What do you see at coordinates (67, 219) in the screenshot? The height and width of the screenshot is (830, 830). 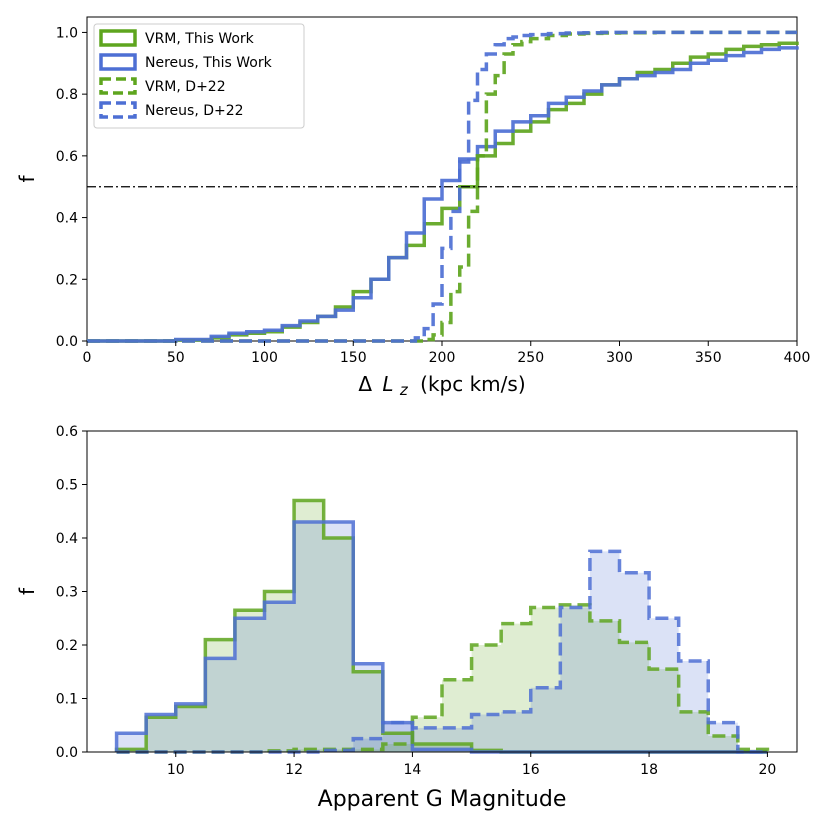 I see `cdf-y-tick-label: 0.4` at bounding box center [67, 219].